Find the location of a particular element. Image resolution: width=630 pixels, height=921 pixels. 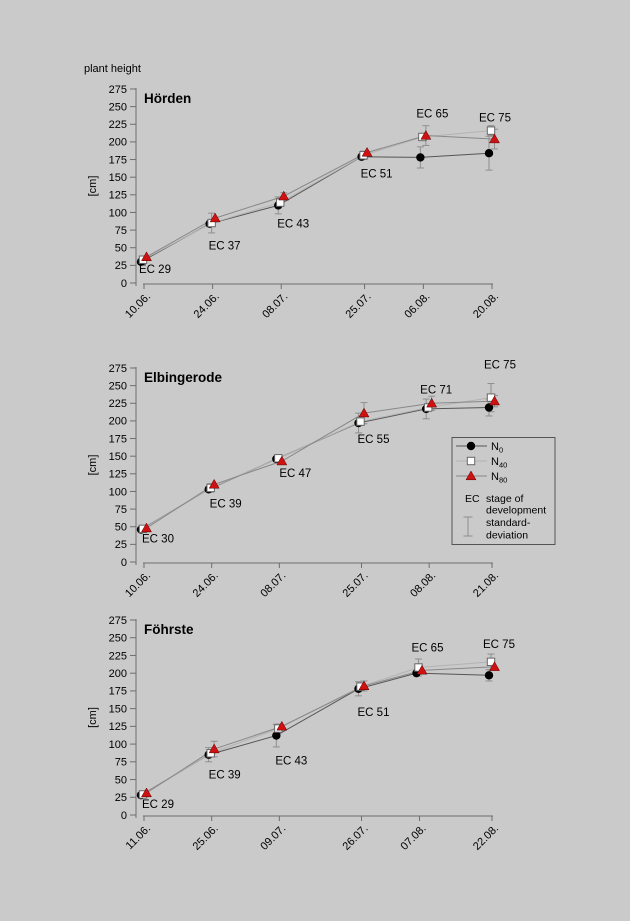

ec-annotation: EC 29 is located at coordinates (158, 805).